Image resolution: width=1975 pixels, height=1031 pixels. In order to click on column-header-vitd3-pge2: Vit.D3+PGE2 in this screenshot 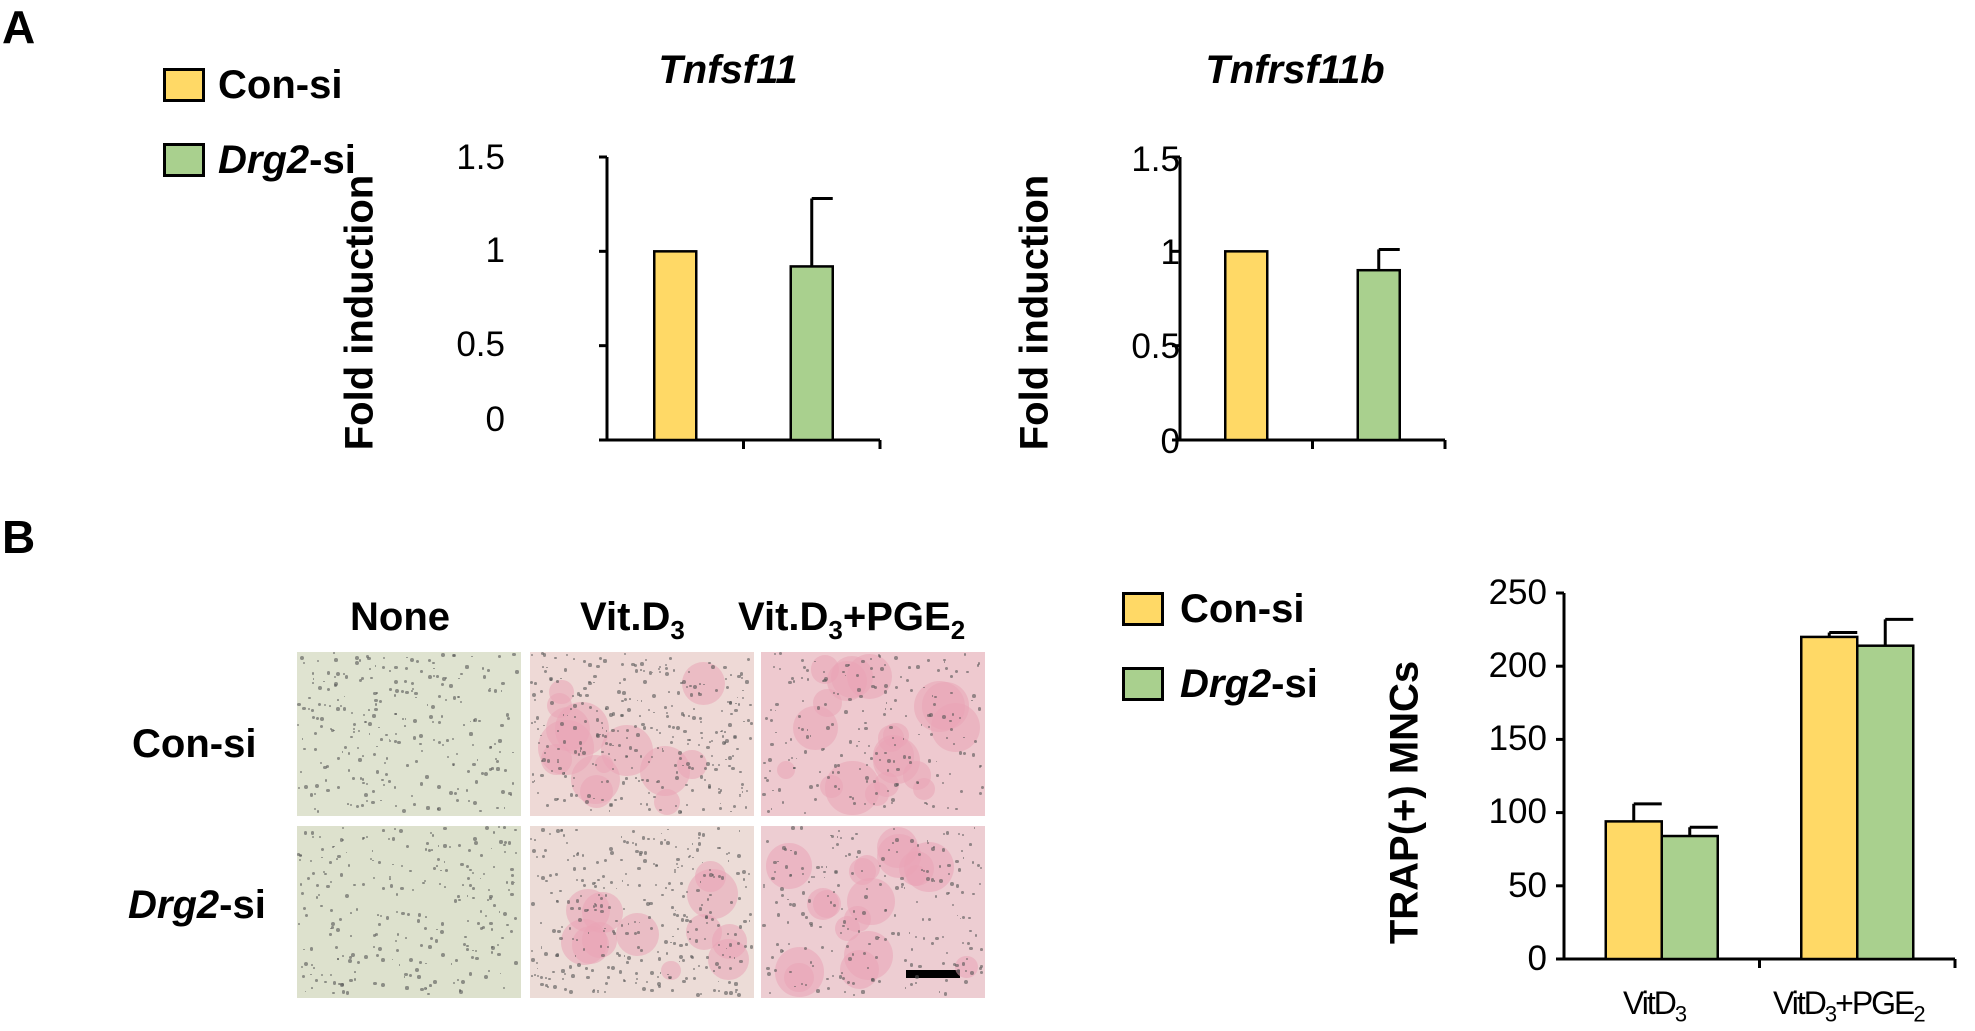, I will do `click(852, 620)`.